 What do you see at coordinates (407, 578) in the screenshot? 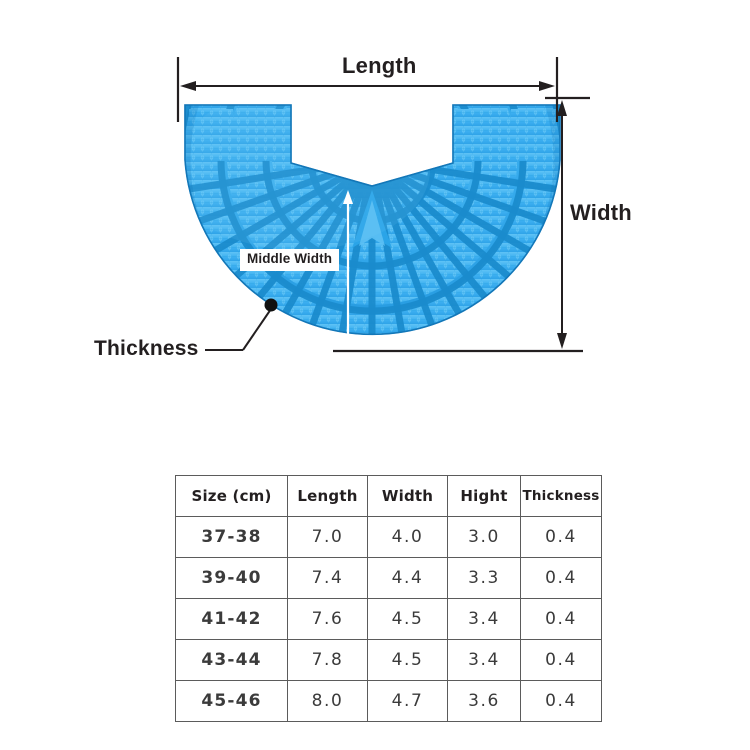
I see `cell-width: 4.4` at bounding box center [407, 578].